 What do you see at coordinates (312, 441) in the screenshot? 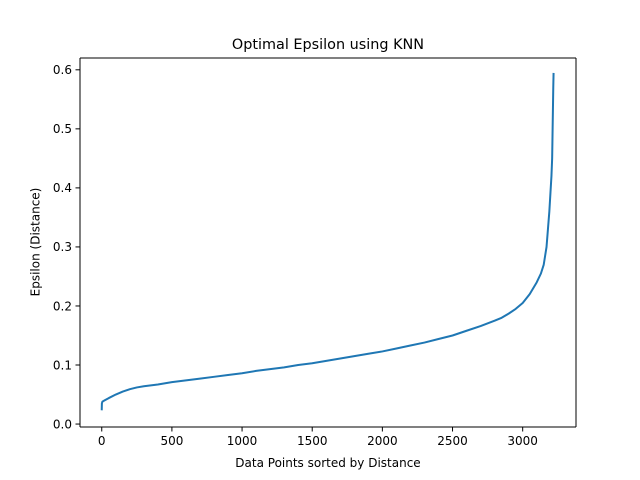
I see `x-tick-label: 1500` at bounding box center [312, 441].